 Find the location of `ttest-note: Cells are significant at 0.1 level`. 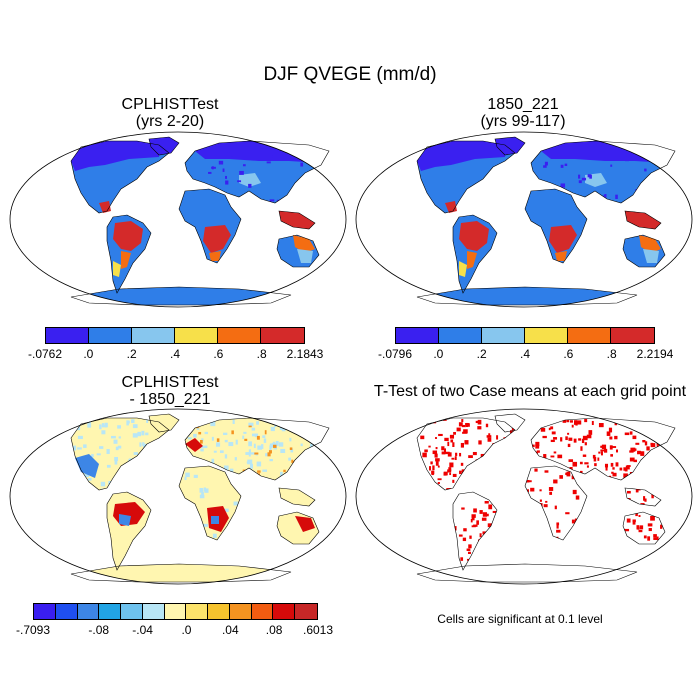

ttest-note: Cells are significant at 0.1 level is located at coordinates (520, 619).